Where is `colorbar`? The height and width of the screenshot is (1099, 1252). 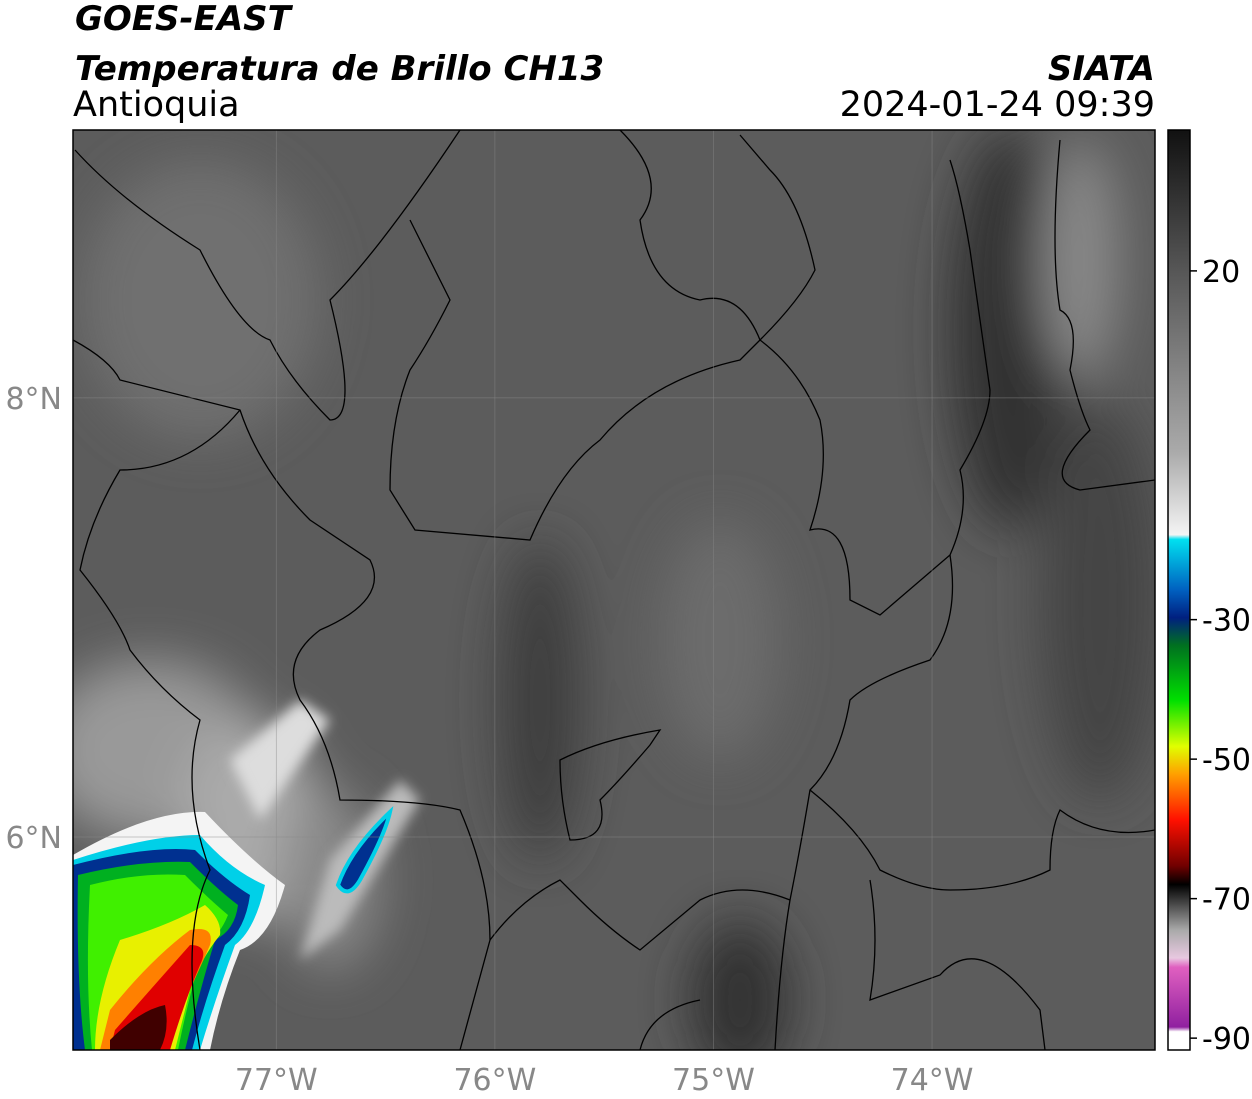 colorbar is located at coordinates (1179, 590).